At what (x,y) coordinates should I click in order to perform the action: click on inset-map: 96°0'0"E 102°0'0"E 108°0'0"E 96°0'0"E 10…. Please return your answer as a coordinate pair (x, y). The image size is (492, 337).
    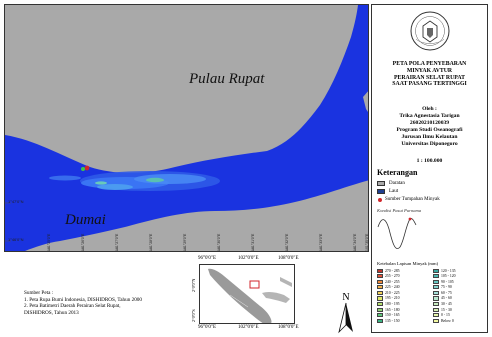
    Looking at the image, I should click on (248, 294).